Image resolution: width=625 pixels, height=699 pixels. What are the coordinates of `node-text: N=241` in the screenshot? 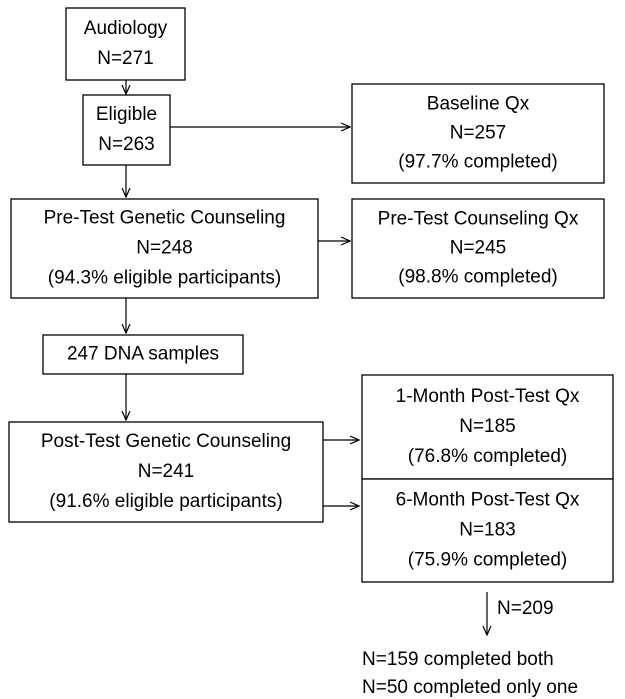 It's located at (166, 471).